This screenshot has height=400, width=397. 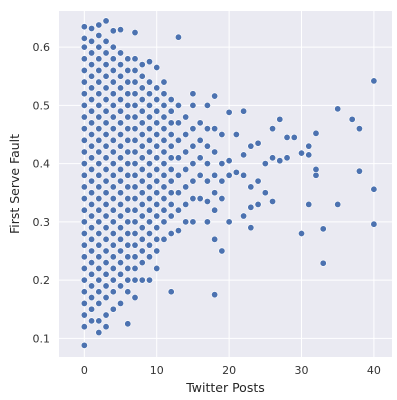 I want to click on y-axis-label: First Serve Fault, so click(x=14, y=184).